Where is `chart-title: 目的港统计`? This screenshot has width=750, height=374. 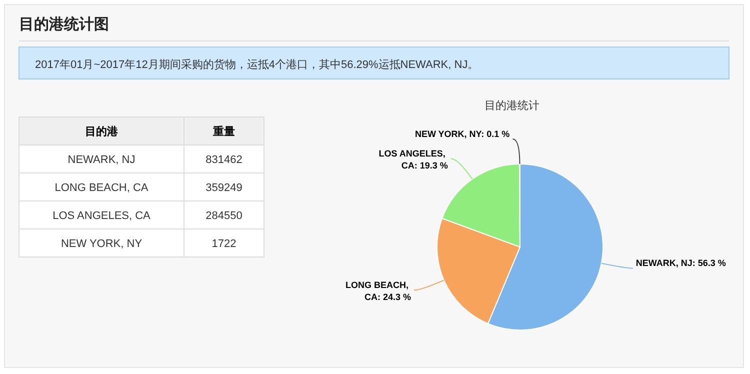
chart-title: 目的港统计 is located at coordinates (512, 105).